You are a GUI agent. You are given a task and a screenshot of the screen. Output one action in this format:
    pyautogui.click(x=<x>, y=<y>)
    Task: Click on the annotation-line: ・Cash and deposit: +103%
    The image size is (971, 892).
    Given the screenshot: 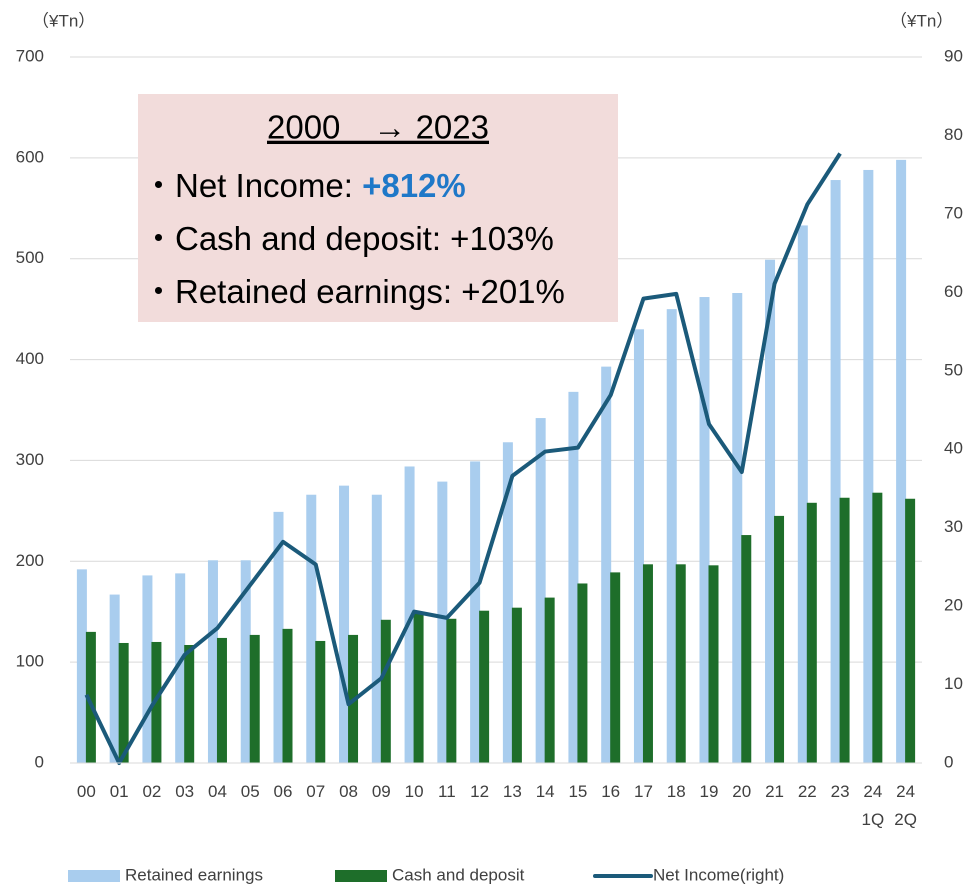 What is the action you would take?
    pyautogui.click(x=348, y=238)
    